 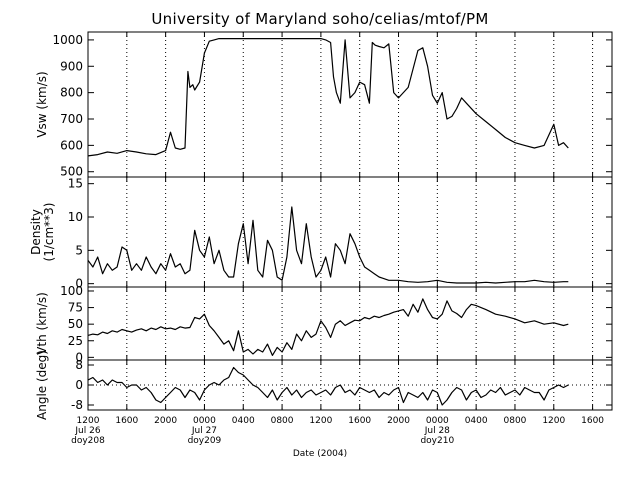 I want to click on y-tick-label: 600, so click(x=71, y=145).